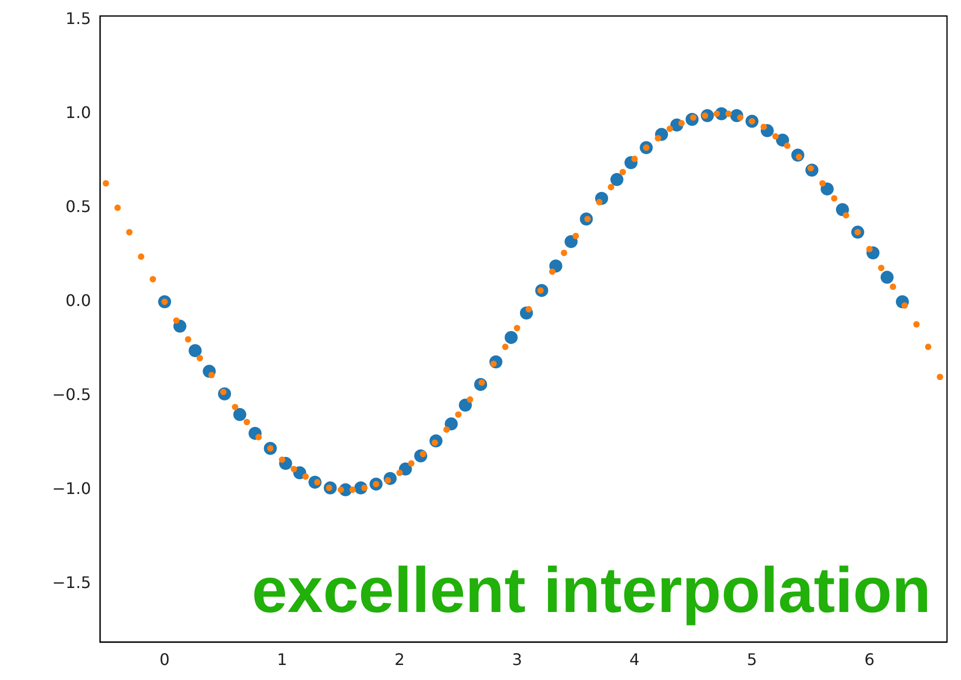 This screenshot has width=961, height=680. What do you see at coordinates (517, 659) in the screenshot?
I see `x-tick-label: 3` at bounding box center [517, 659].